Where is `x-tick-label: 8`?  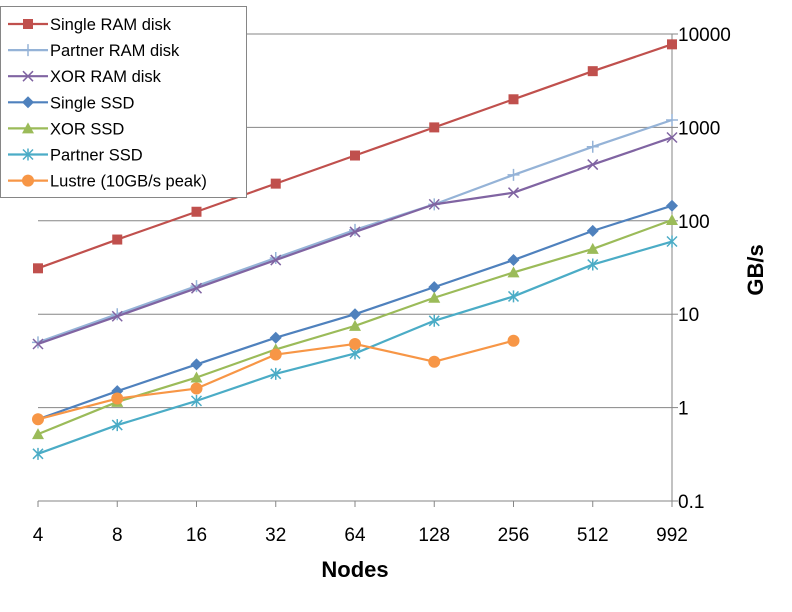
x-tick-label: 8 is located at coordinates (117, 535).